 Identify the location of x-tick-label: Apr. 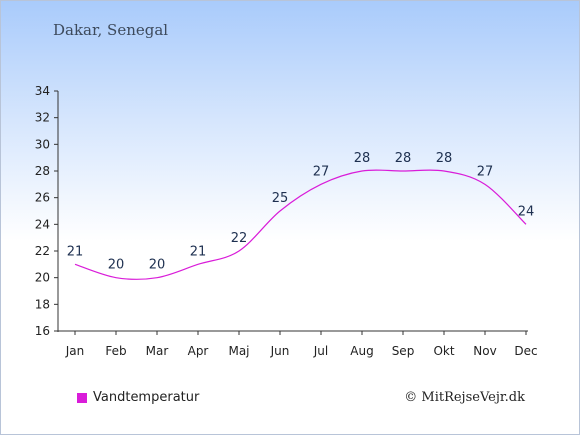
(198, 351).